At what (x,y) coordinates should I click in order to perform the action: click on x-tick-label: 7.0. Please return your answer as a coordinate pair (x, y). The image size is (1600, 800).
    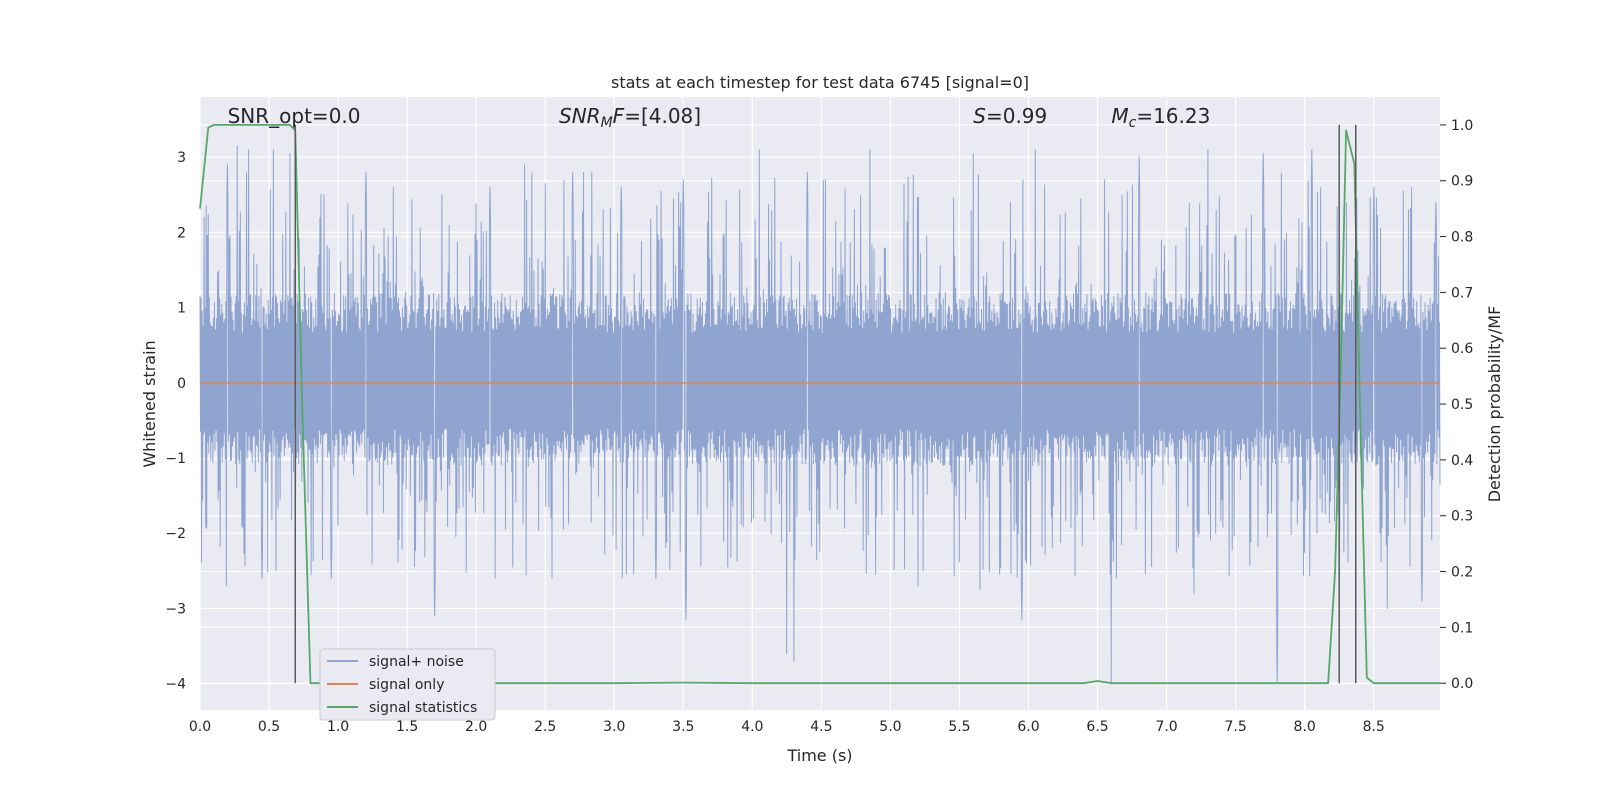
    Looking at the image, I should click on (1166, 727).